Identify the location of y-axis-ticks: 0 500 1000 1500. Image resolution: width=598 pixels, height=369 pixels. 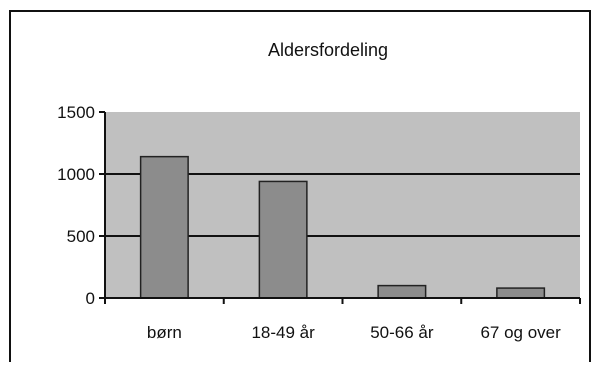
(81, 205).